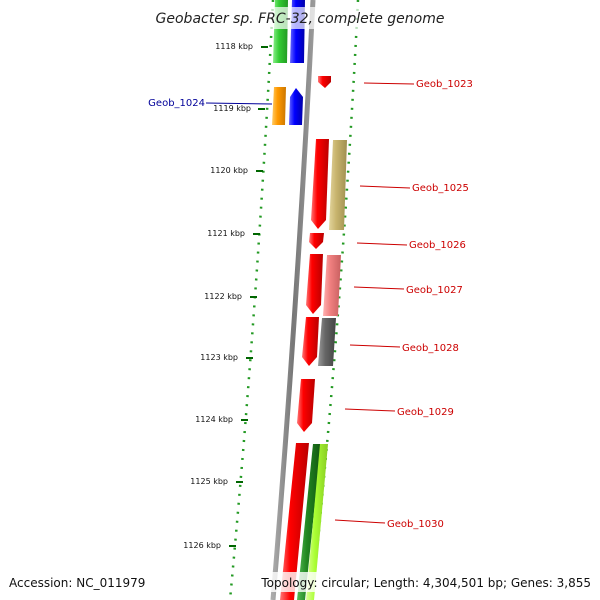  I want to click on gene-feature-dark-green, so click(309, 522).